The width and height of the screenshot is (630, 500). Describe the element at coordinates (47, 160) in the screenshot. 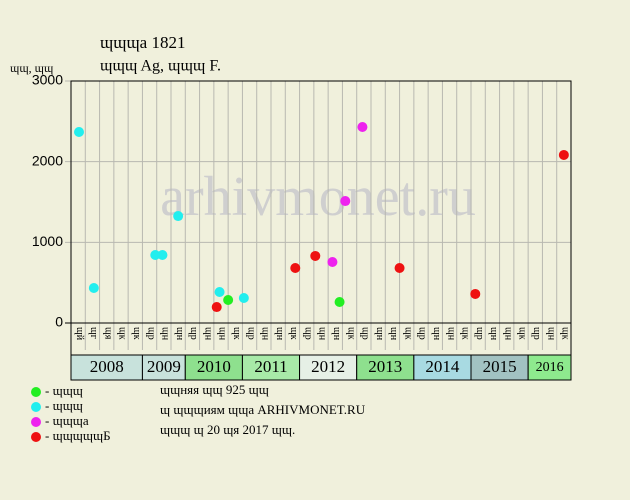

I see `y-tick-label: 2000` at that location.